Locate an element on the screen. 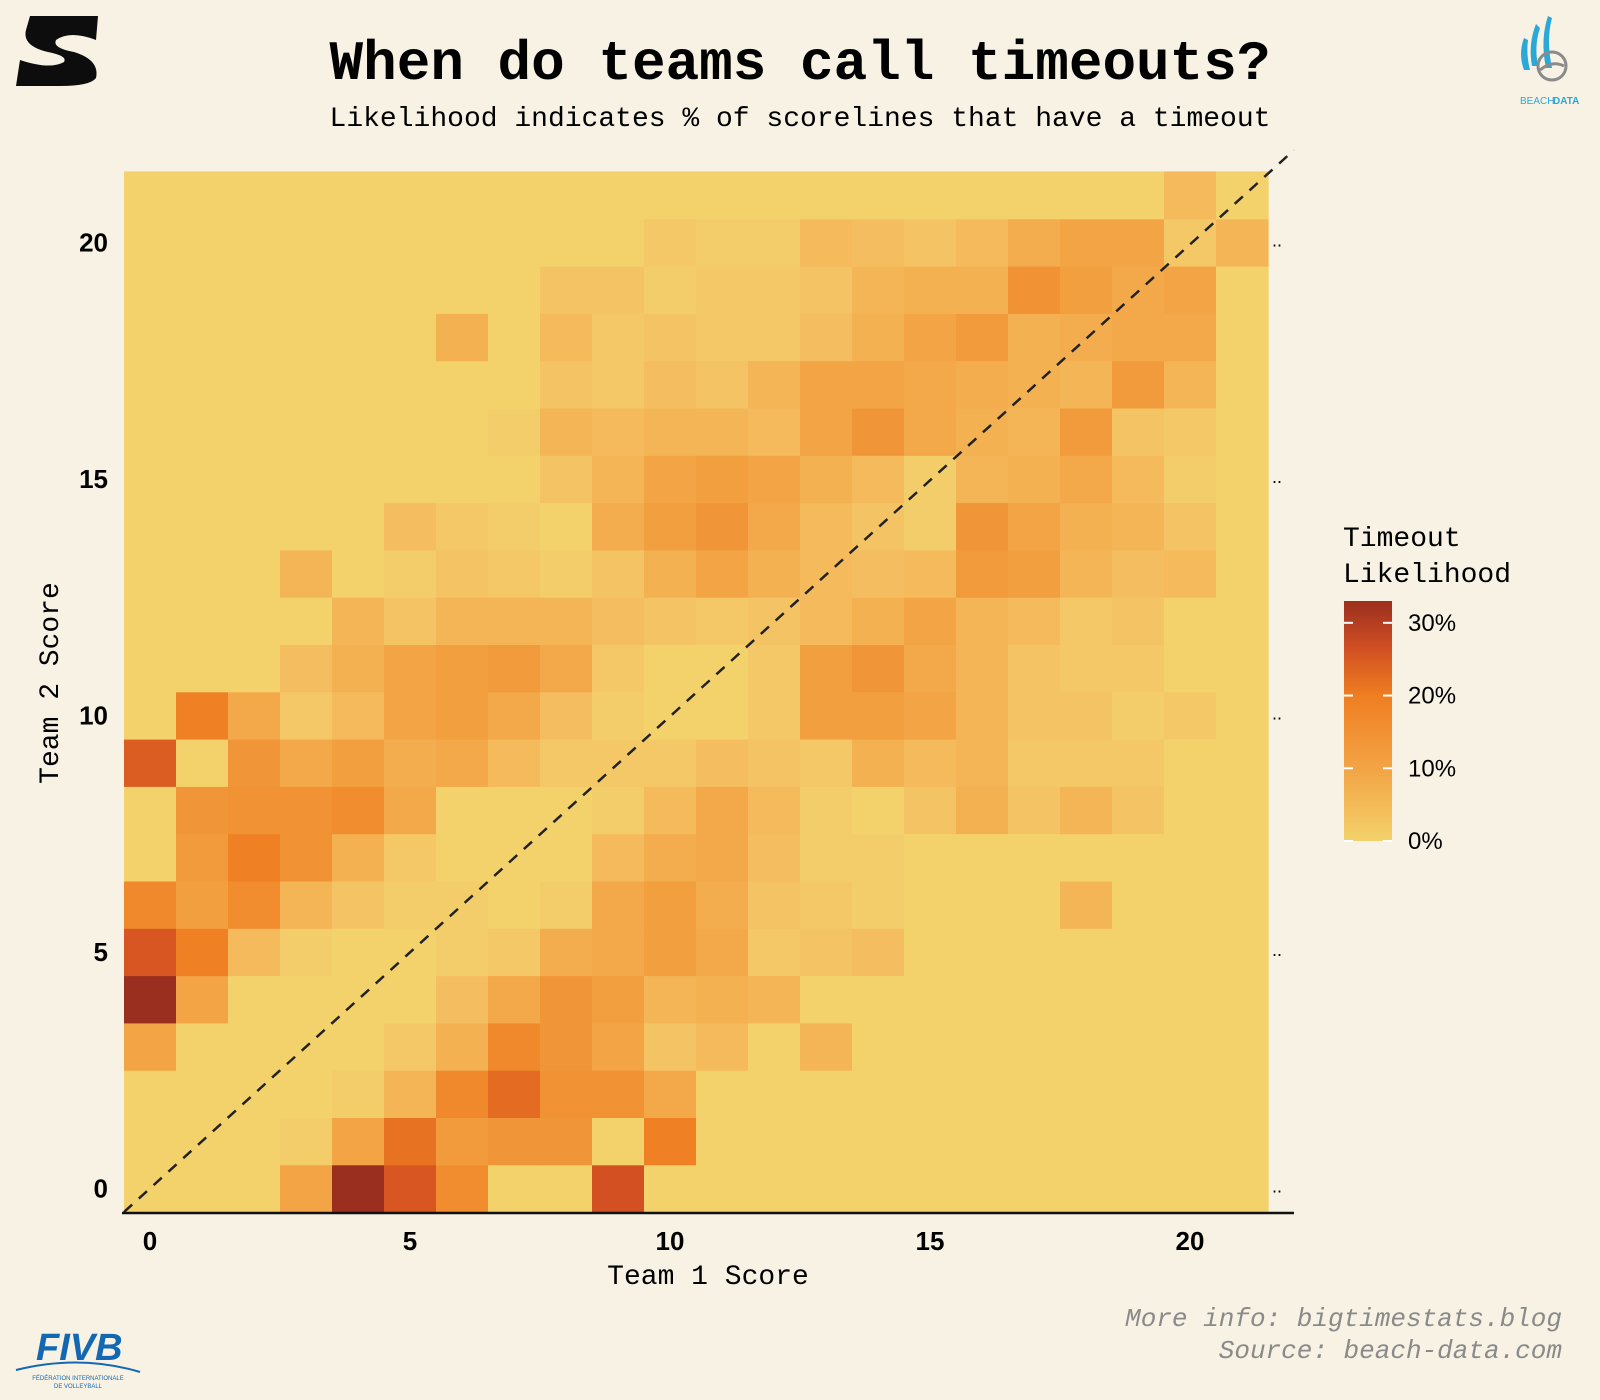  beach-data-logo-text-1: BEACH is located at coordinates (1537, 101).